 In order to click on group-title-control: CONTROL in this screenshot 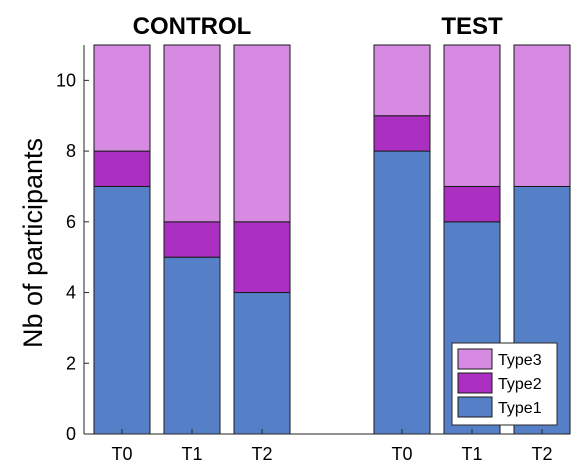, I will do `click(192, 26)`.